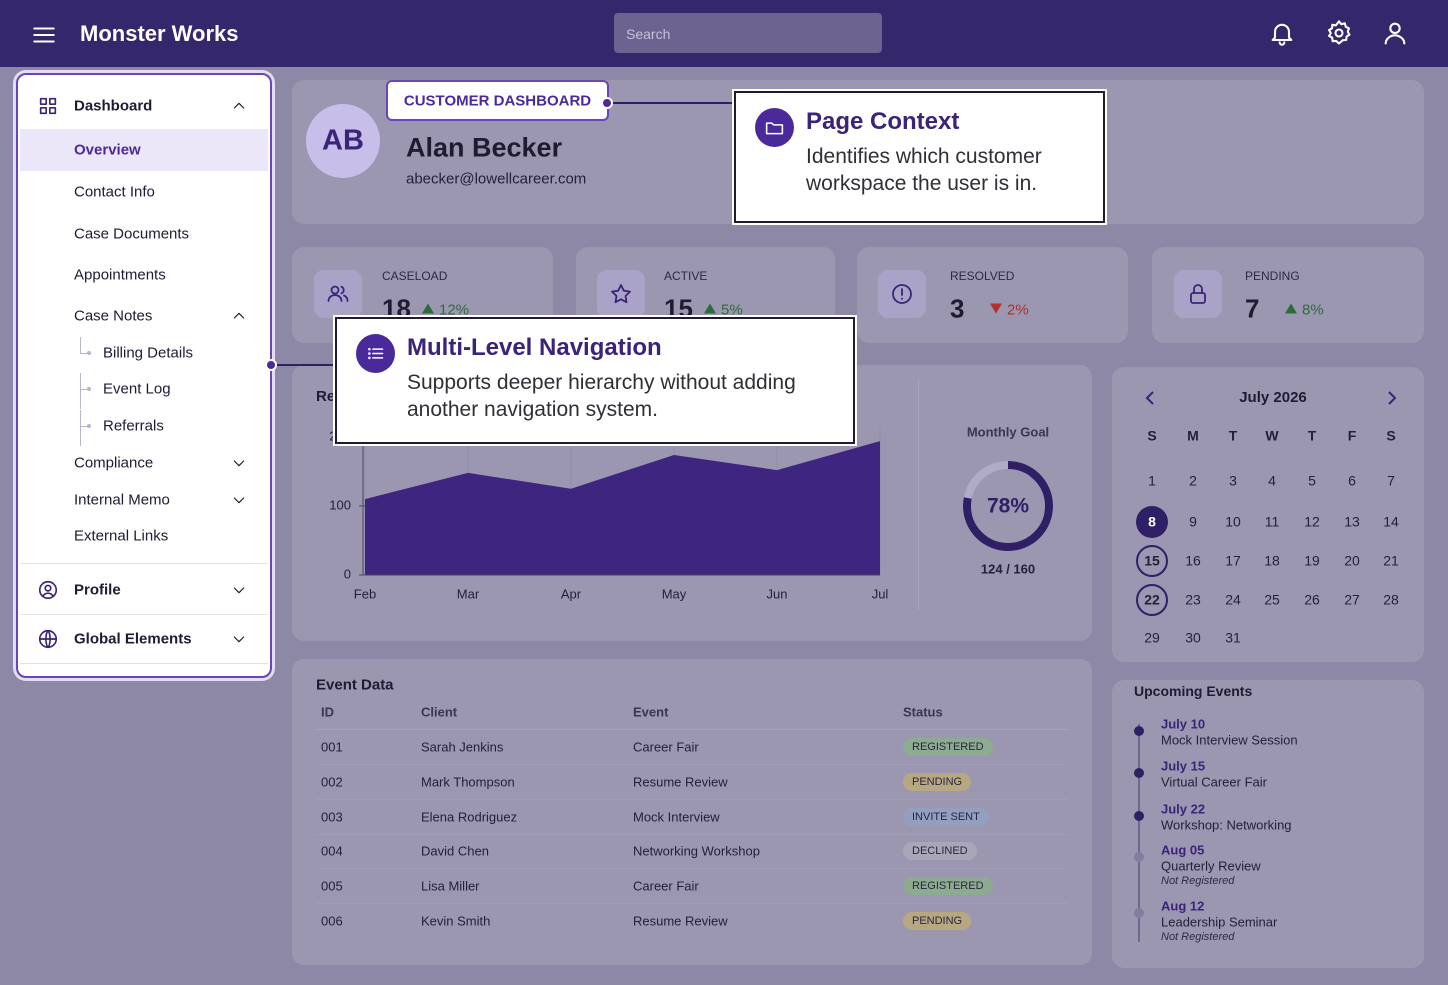 The height and width of the screenshot is (985, 1448). I want to click on nav-item: Case Documents, so click(132, 234).